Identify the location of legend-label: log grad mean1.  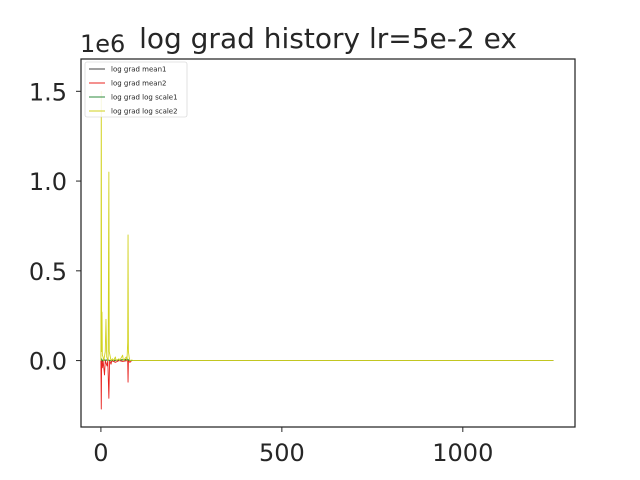
(138, 70).